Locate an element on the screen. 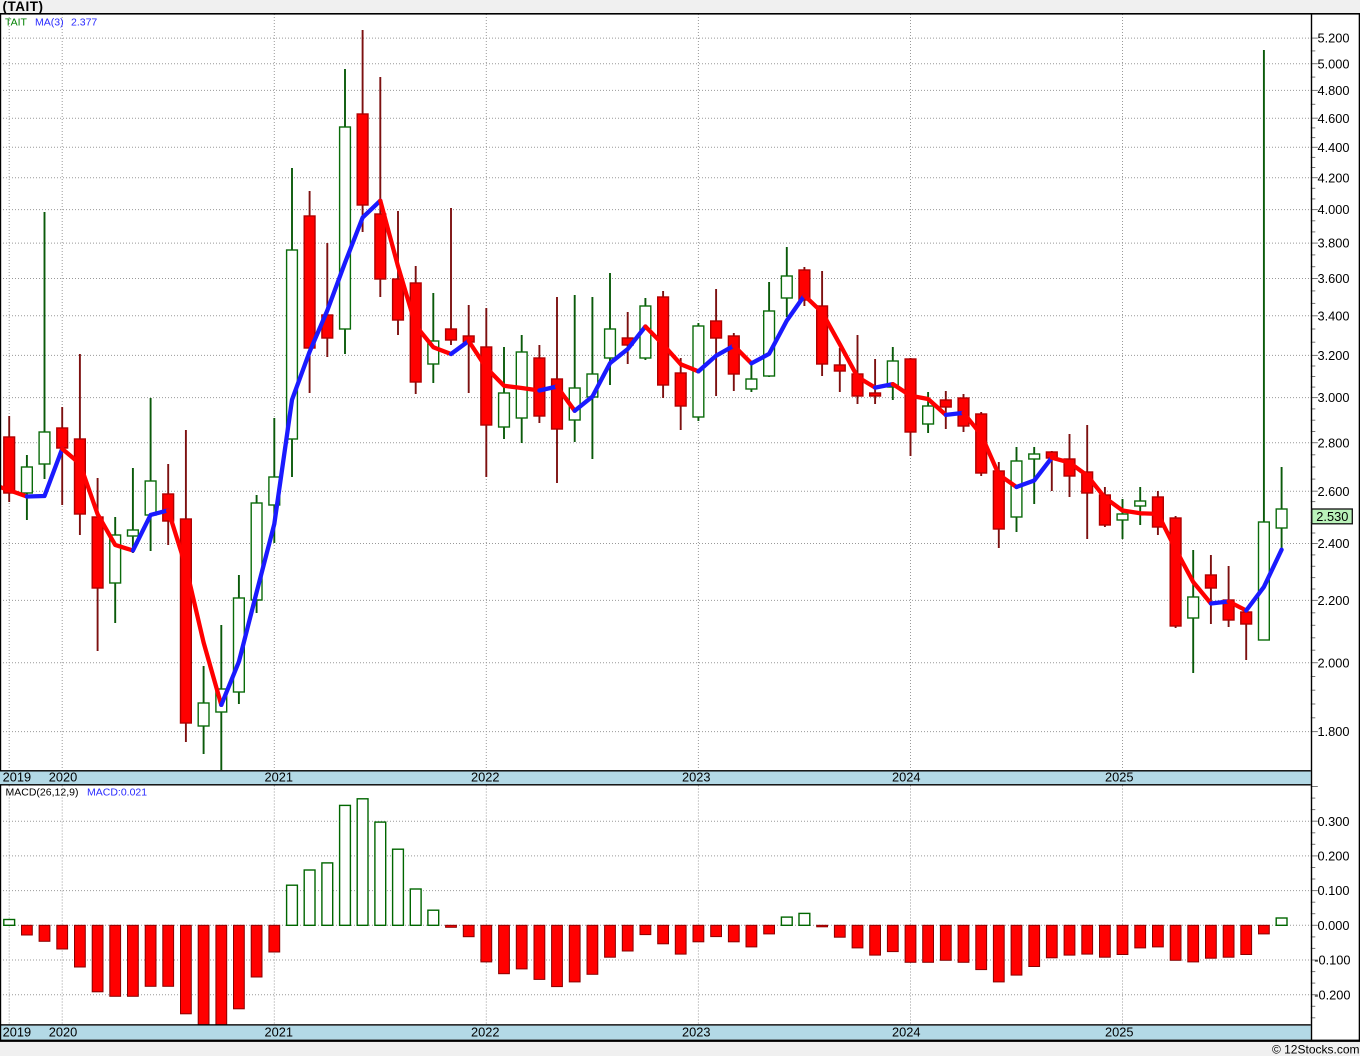  svg-text: (TAIT) is located at coordinates (23, 7).